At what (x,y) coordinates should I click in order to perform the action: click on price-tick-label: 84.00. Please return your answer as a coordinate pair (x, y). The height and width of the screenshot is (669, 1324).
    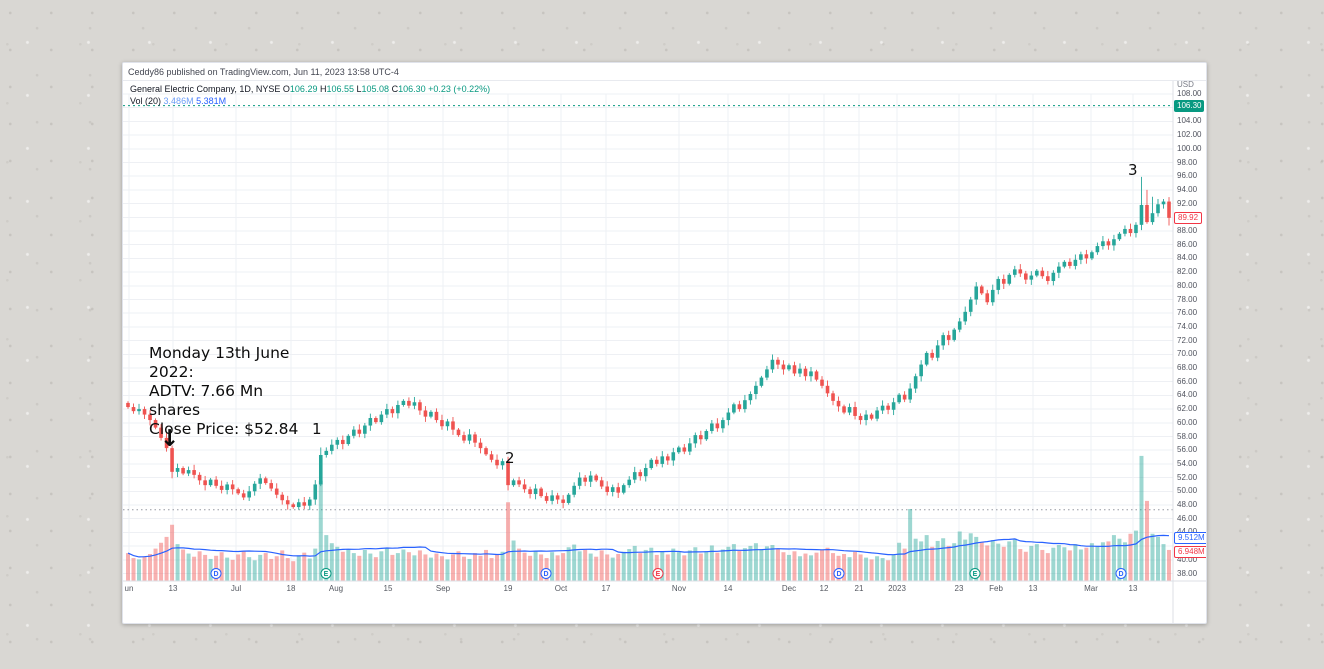
    Looking at the image, I should click on (1187, 258).